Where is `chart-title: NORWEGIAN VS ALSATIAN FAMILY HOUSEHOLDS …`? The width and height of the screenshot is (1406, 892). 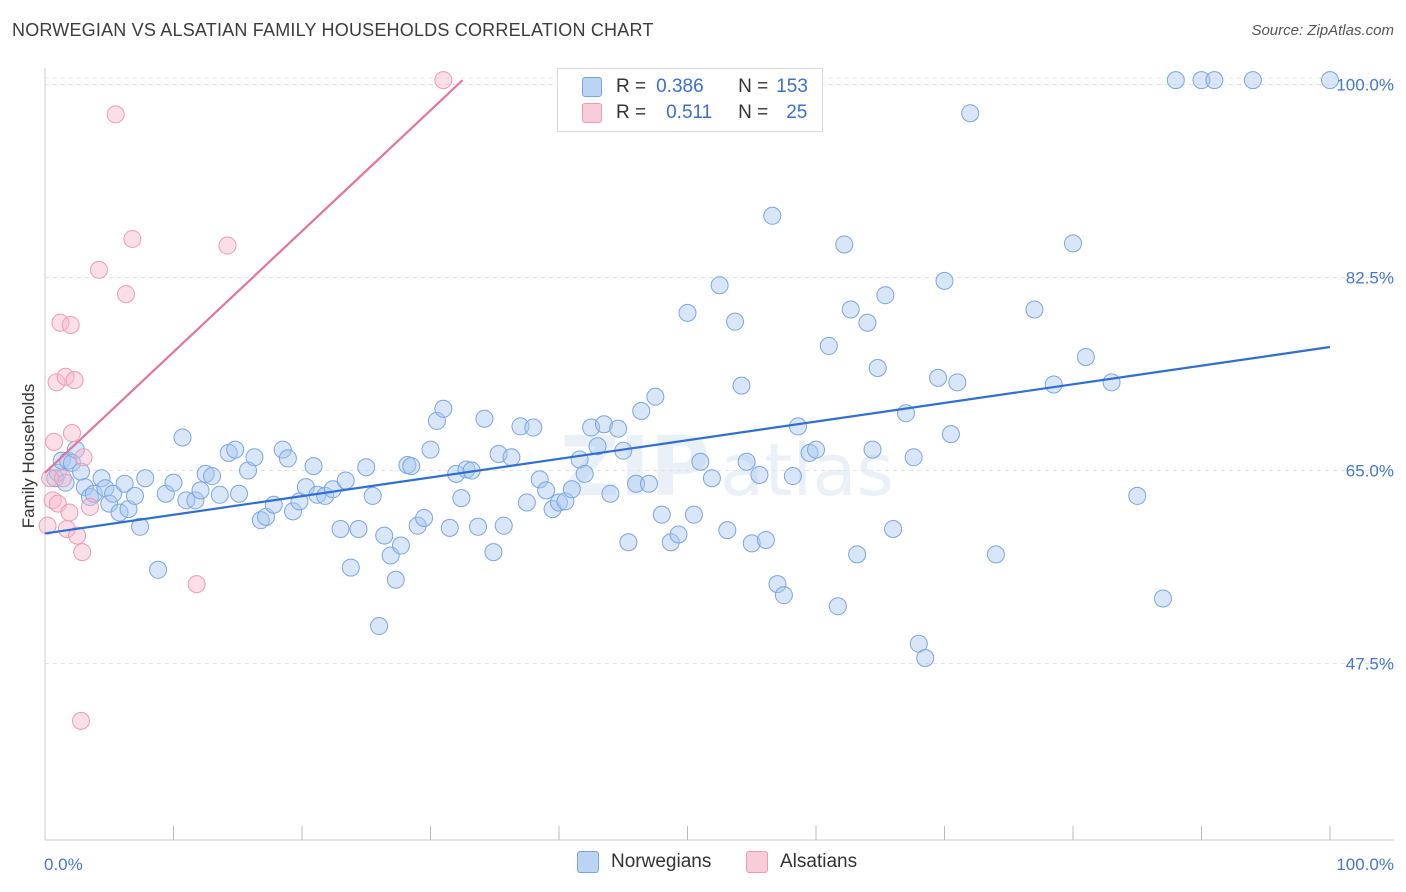
chart-title: NORWEGIAN VS ALSATIAN FAMILY HOUSEHOLDS … is located at coordinates (333, 30).